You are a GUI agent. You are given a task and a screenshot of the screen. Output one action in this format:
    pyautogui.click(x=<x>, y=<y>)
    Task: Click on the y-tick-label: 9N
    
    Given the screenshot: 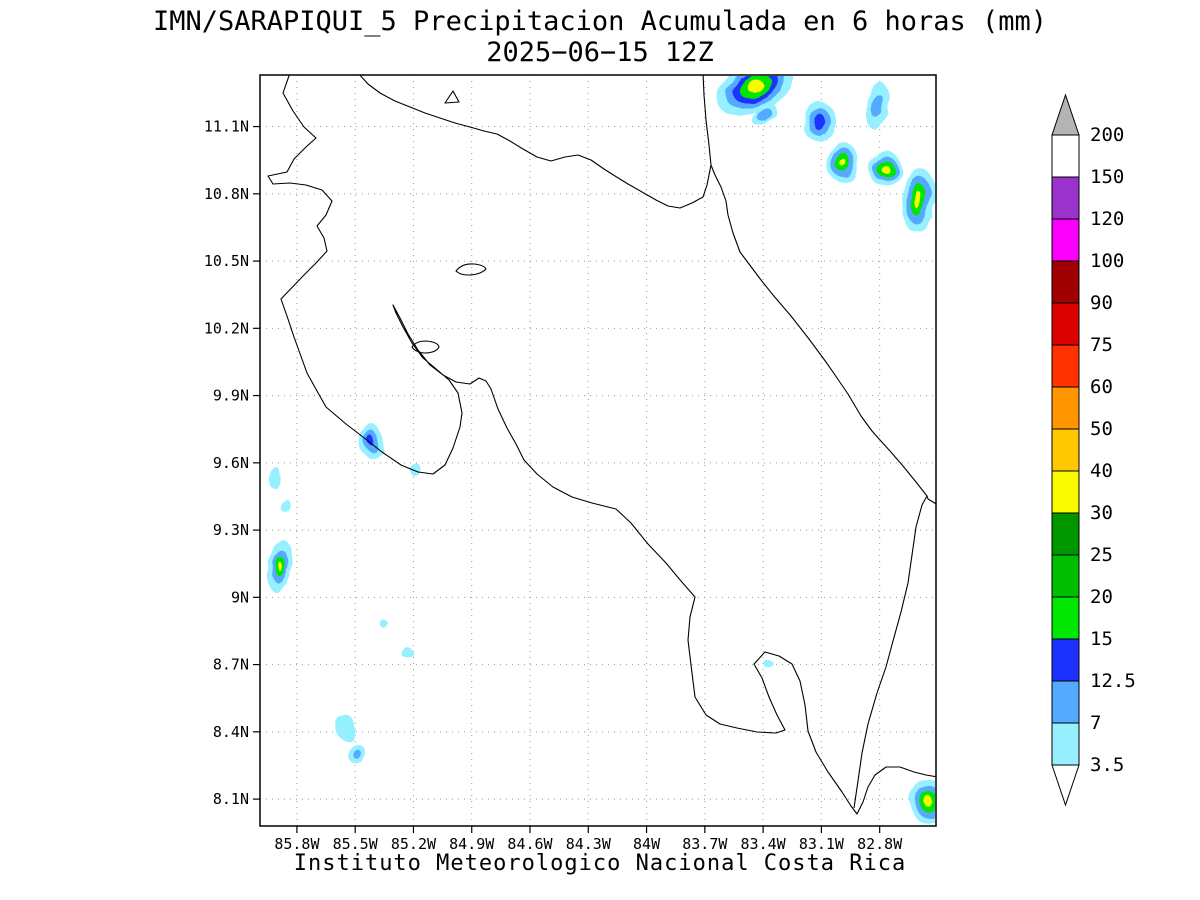 What is the action you would take?
    pyautogui.click(x=240, y=597)
    